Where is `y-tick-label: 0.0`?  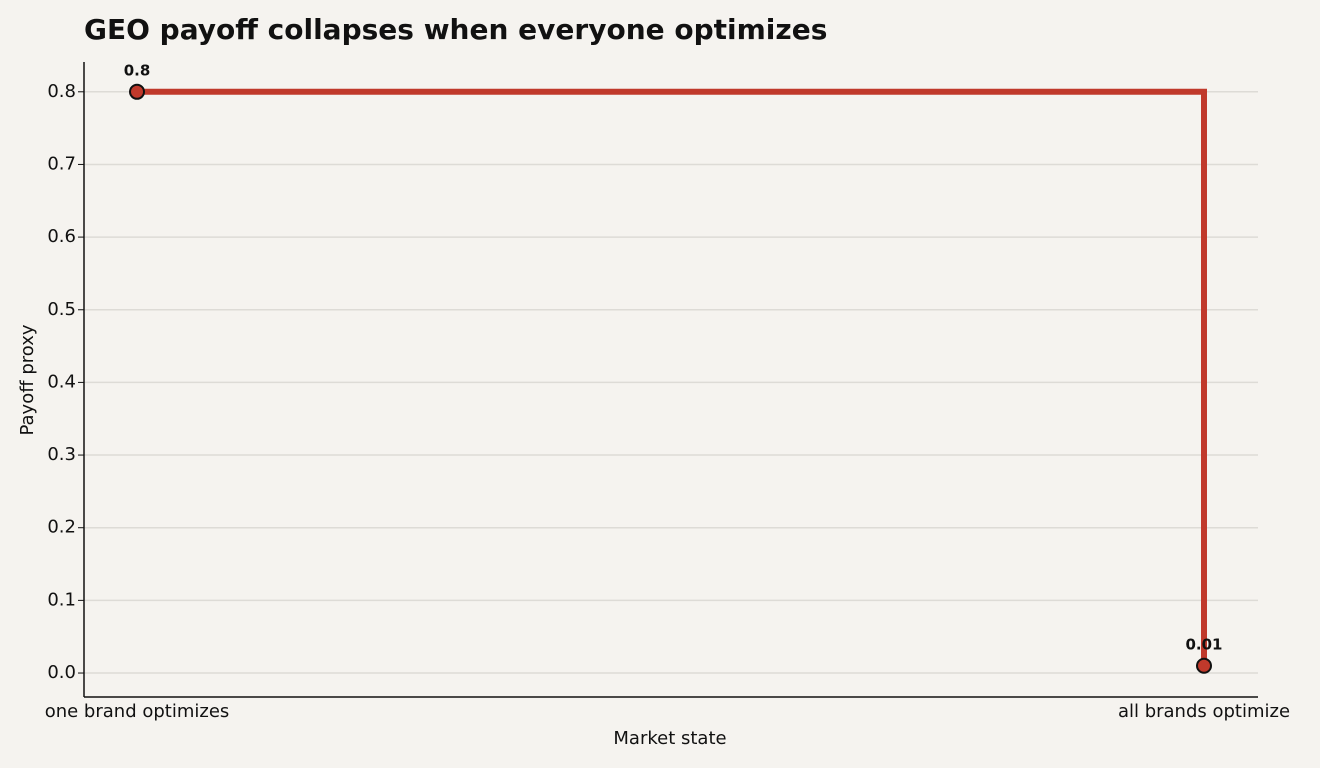
y-tick-label: 0.0 is located at coordinates (61, 672).